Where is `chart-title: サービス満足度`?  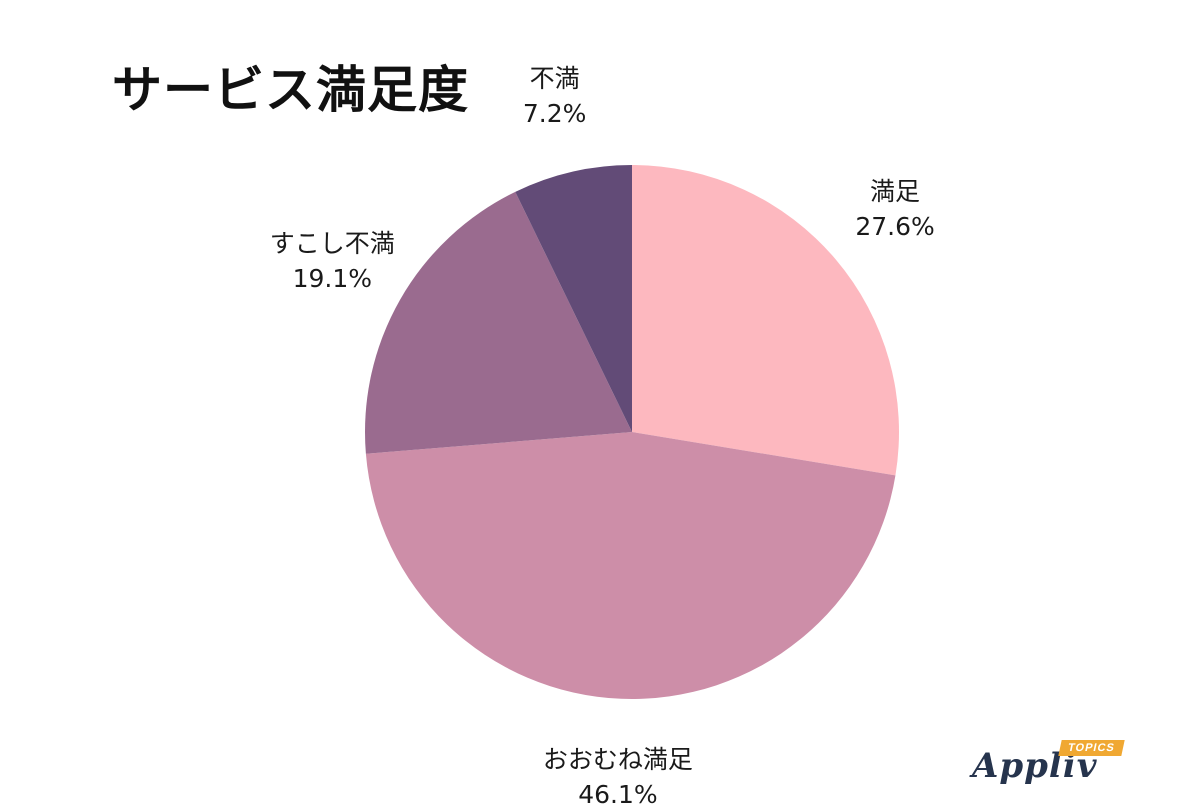 chart-title: サービス満足度 is located at coordinates (290, 90).